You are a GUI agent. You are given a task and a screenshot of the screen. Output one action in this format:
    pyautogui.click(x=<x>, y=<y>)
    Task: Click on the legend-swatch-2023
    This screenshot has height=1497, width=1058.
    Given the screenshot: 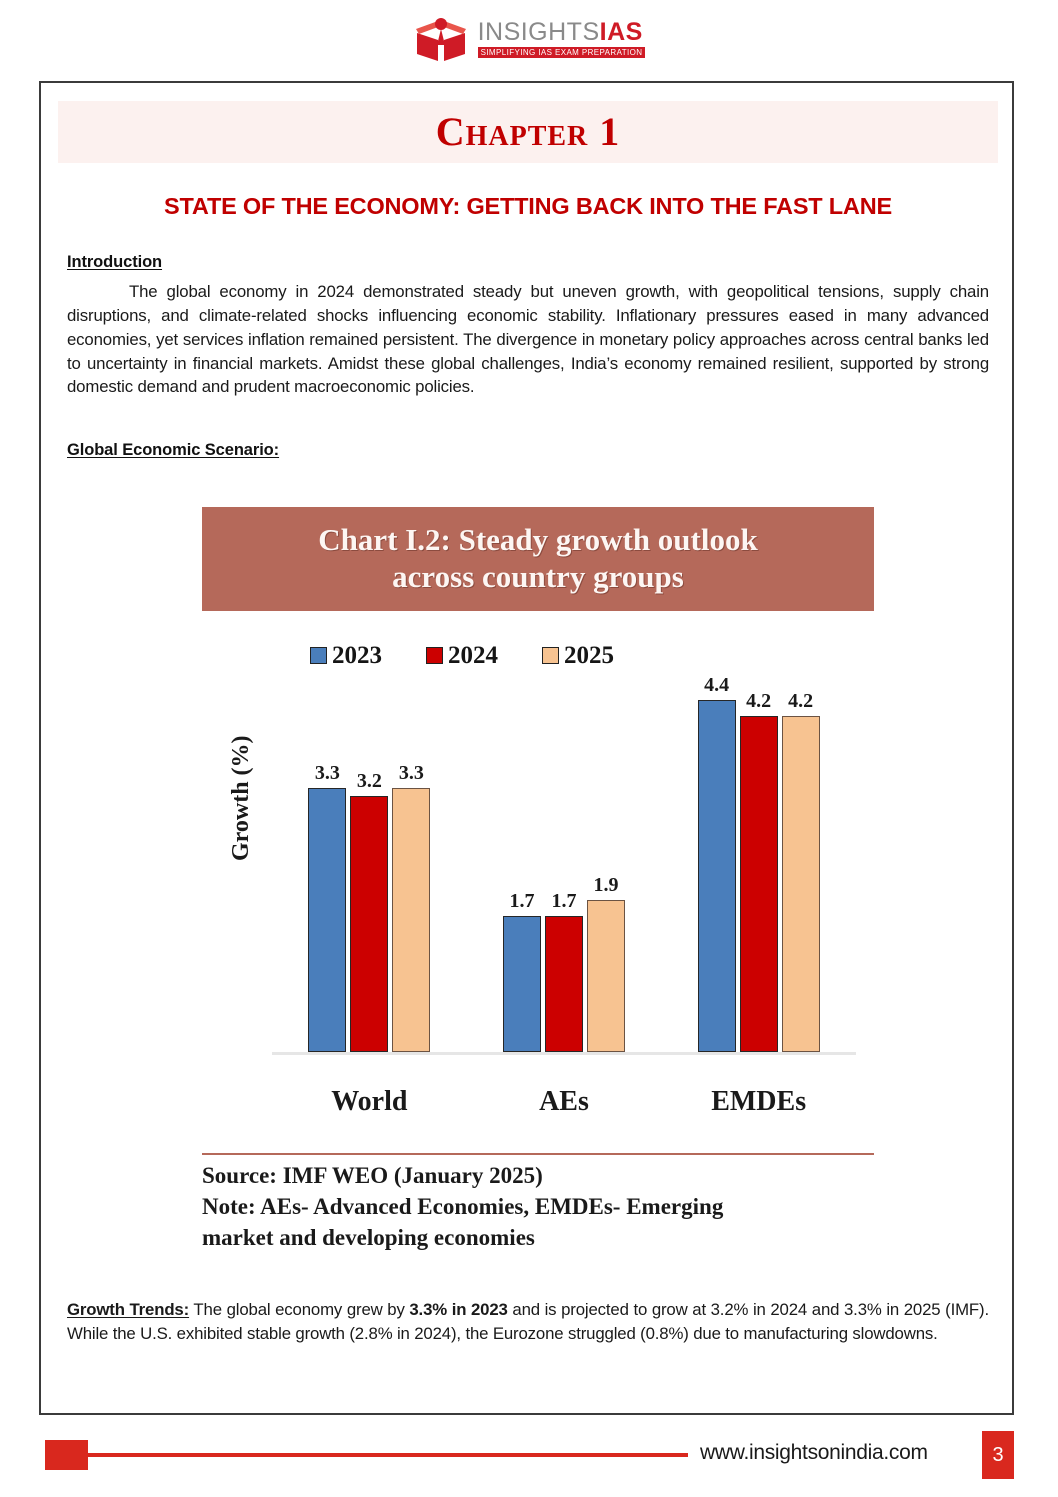 What is the action you would take?
    pyautogui.click(x=318, y=656)
    